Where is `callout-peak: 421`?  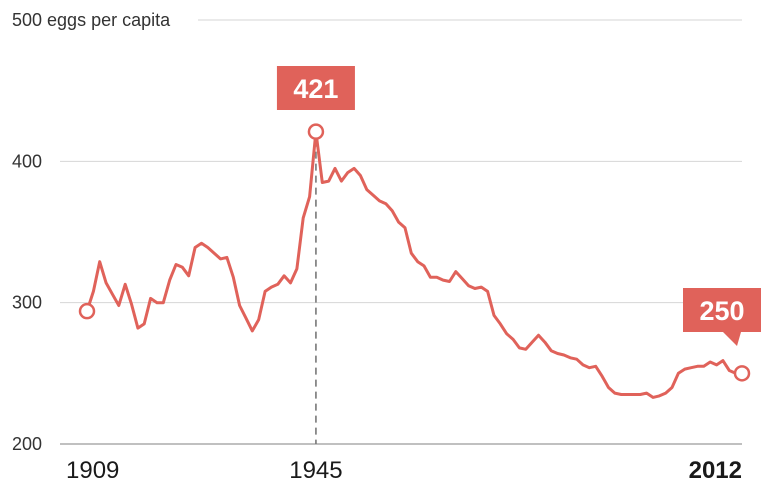 callout-peak: 421 is located at coordinates (315, 88).